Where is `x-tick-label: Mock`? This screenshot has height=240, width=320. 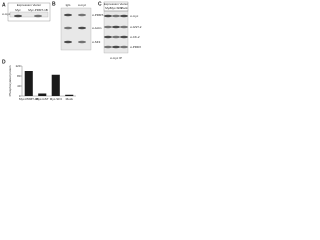
x-tick-label: Mock is located at coordinates (70, 99).